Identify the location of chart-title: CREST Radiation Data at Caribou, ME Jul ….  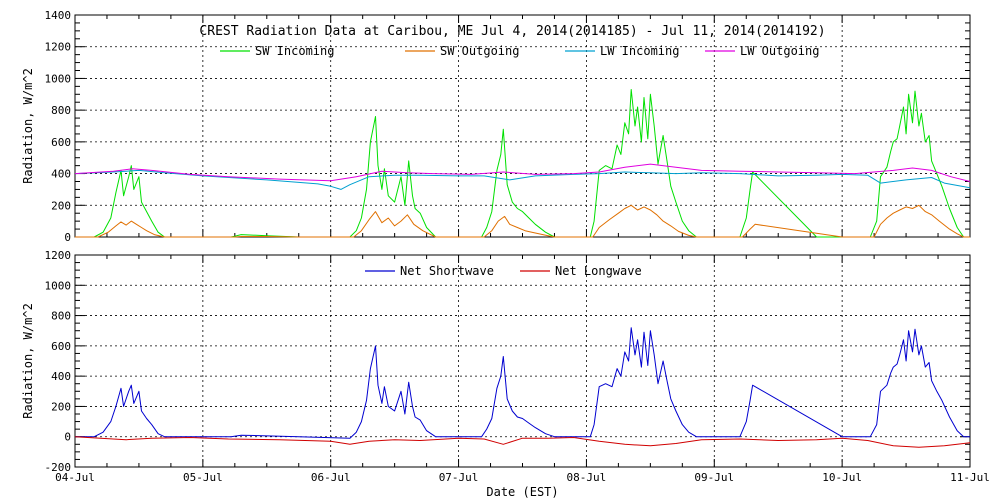
(512, 31).